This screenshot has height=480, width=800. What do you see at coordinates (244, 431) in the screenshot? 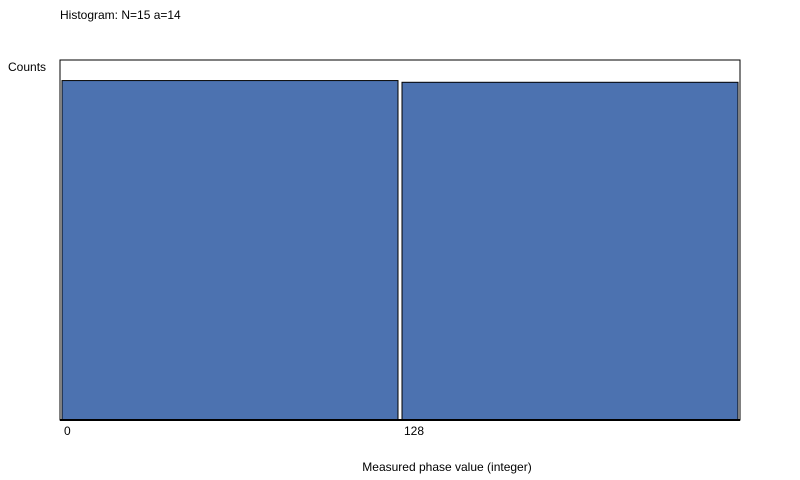
I see `x-tick-labels: 0 128` at bounding box center [244, 431].